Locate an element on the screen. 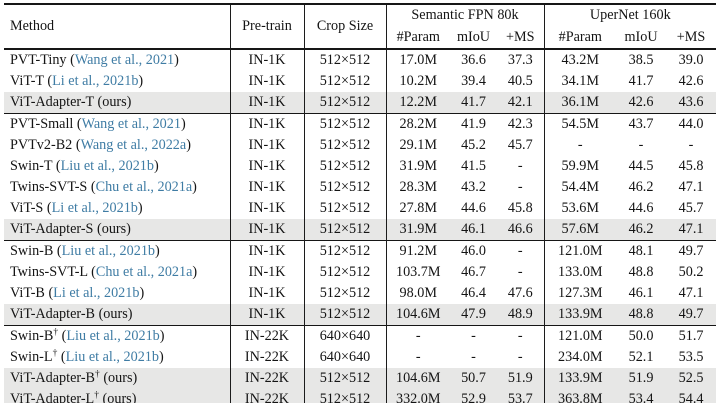 Image resolution: width=720 pixels, height=403 pixels. upernet-ms-cell: 51.7 is located at coordinates (691, 336).